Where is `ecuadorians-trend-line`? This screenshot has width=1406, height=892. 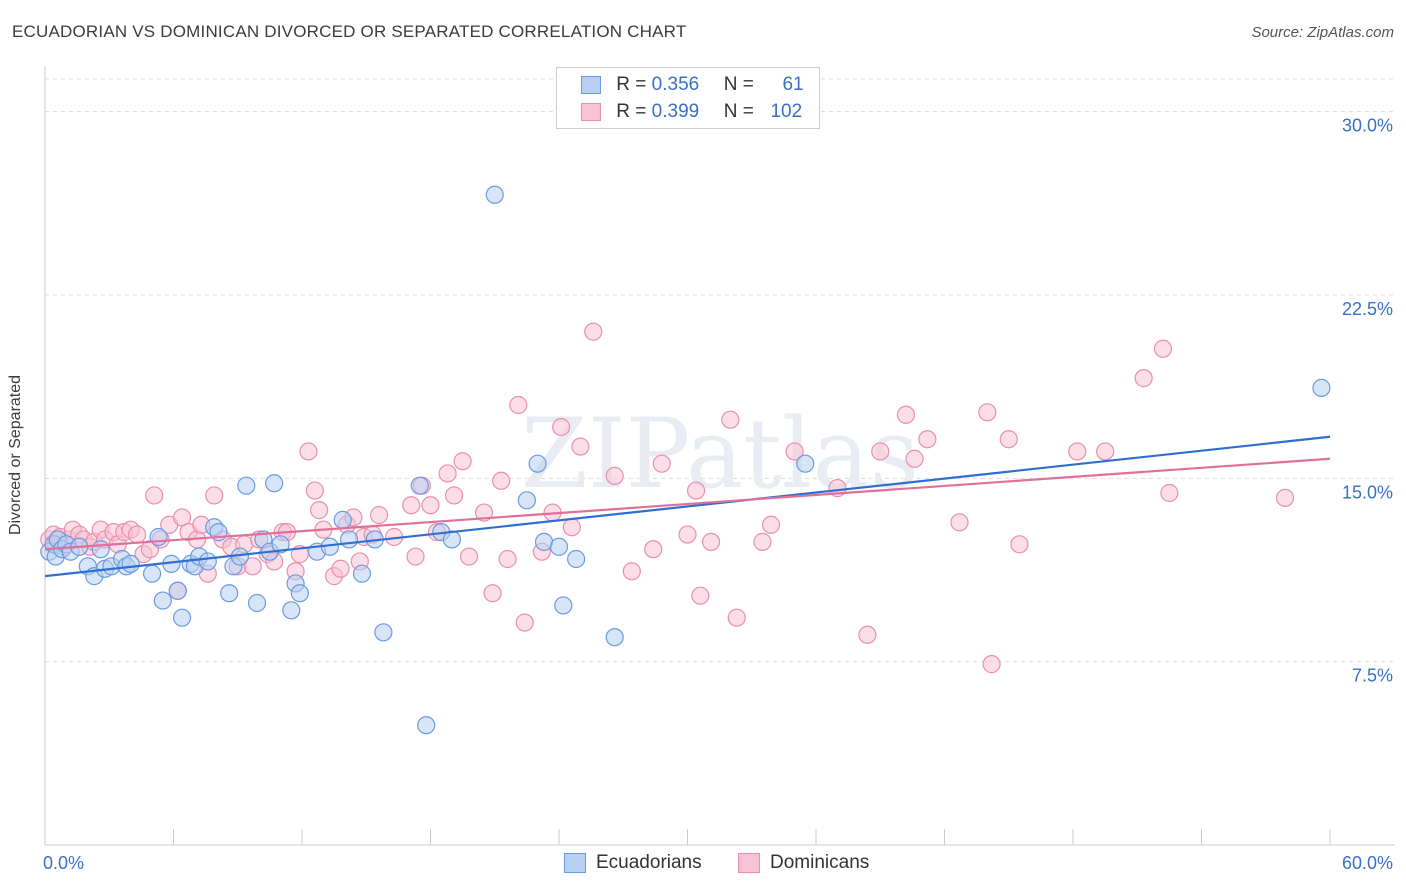
ecuadorians-trend-line is located at coordinates (687, 506).